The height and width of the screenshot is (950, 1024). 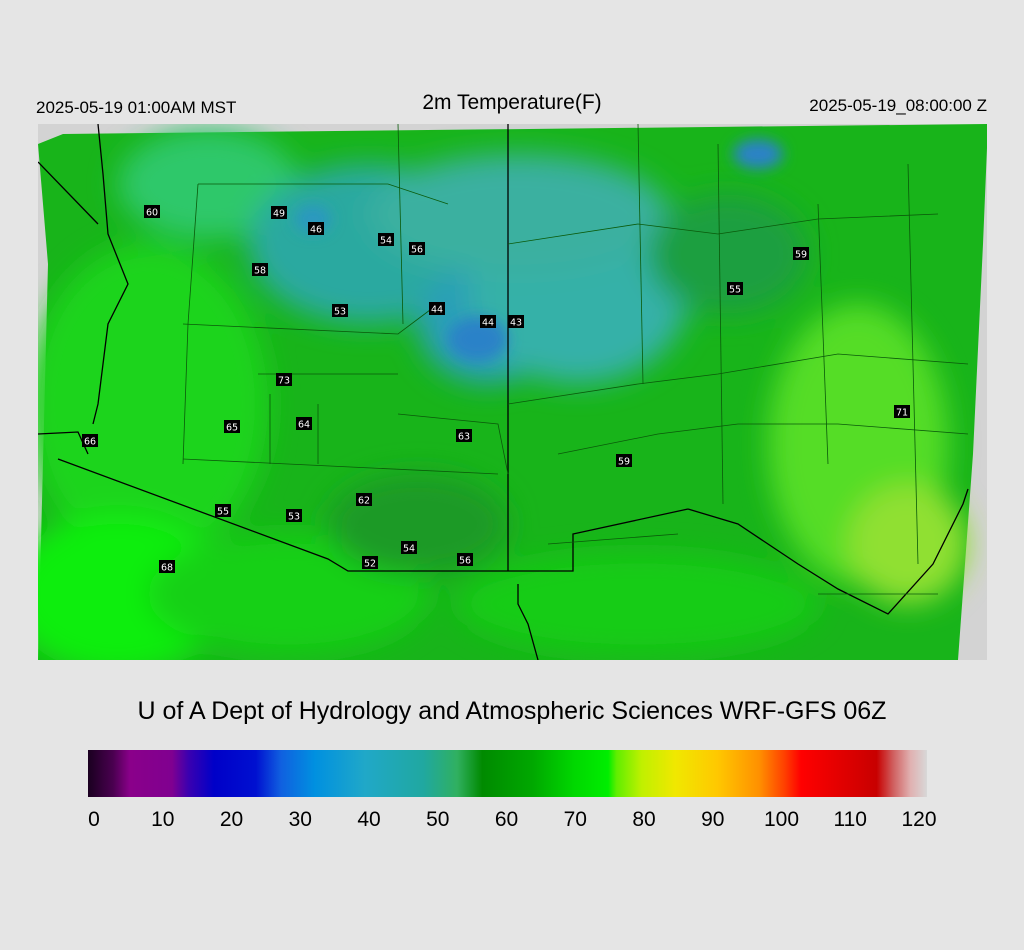 I want to click on station-temperature-value: 62, so click(x=364, y=501).